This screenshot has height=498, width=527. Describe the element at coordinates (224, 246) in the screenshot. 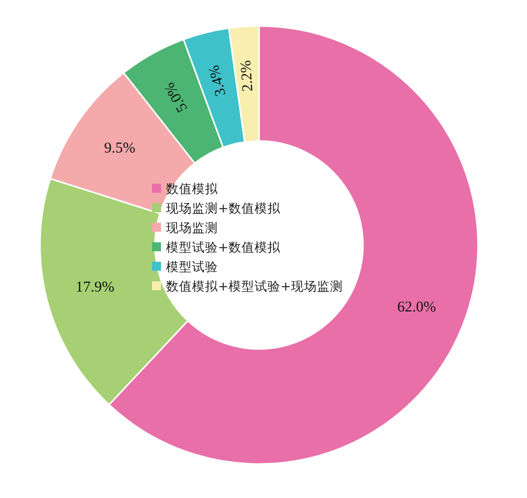

I see `legend-label: 模型试验+数值模拟` at that location.